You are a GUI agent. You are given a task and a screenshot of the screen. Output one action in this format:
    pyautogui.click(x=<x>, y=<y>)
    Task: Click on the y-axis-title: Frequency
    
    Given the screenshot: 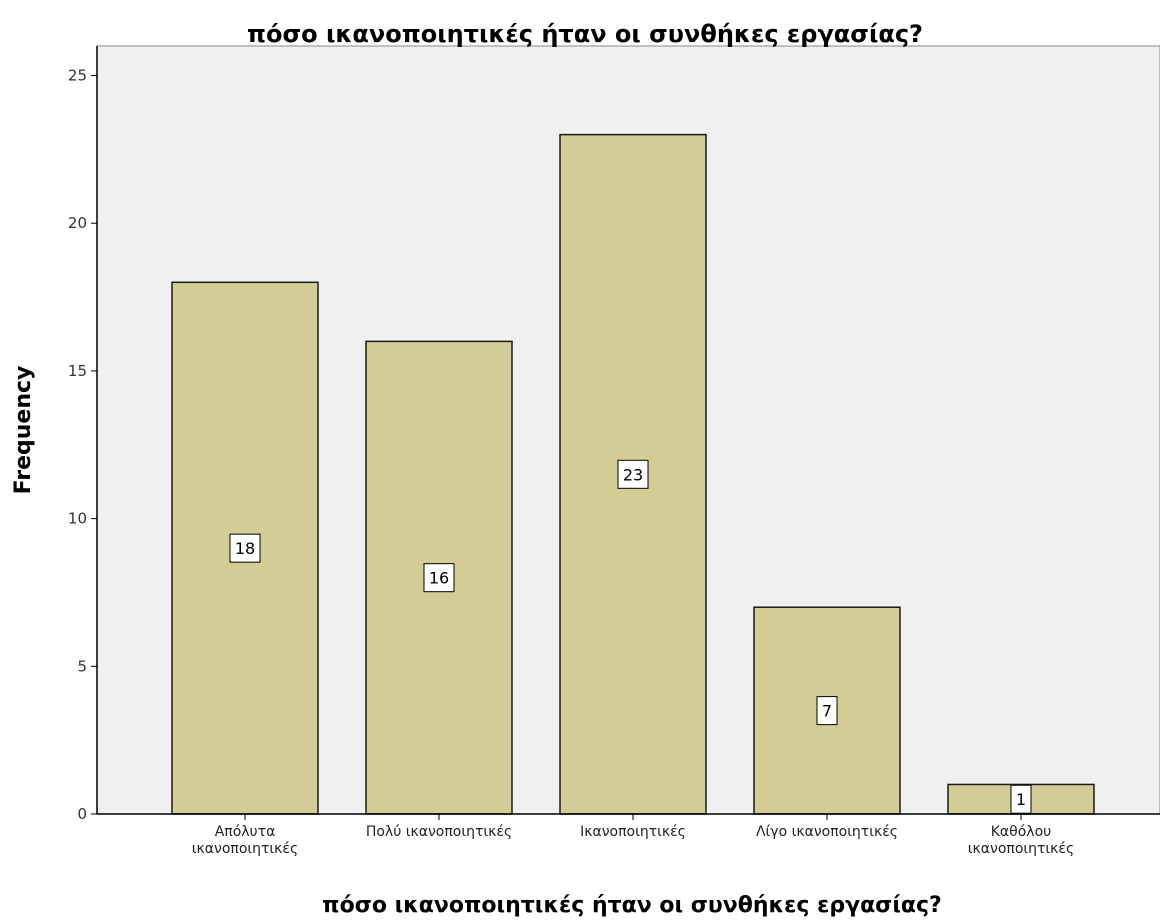 What is the action you would take?
    pyautogui.click(x=23, y=430)
    